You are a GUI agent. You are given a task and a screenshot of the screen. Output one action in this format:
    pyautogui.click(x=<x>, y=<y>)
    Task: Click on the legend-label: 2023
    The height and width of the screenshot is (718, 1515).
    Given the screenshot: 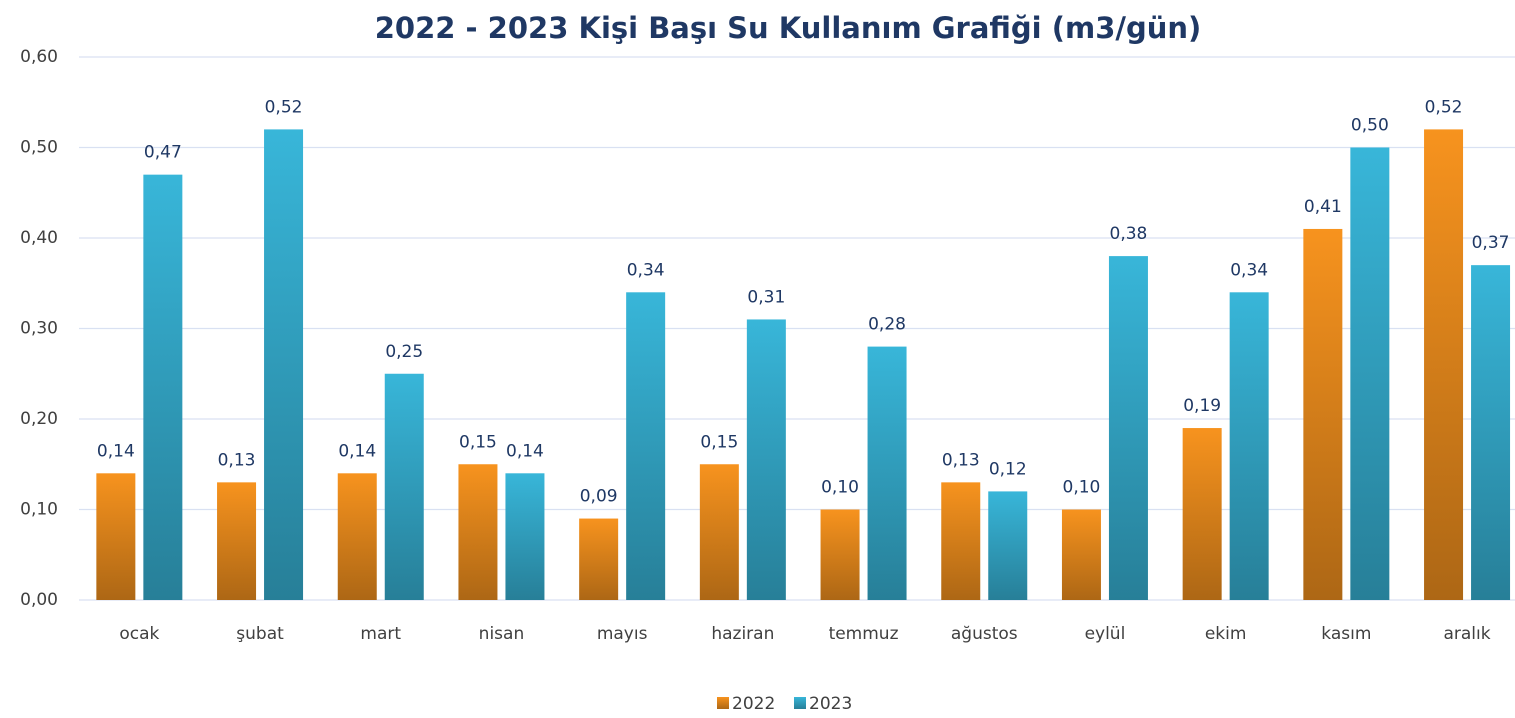 What is the action you would take?
    pyautogui.click(x=830, y=704)
    